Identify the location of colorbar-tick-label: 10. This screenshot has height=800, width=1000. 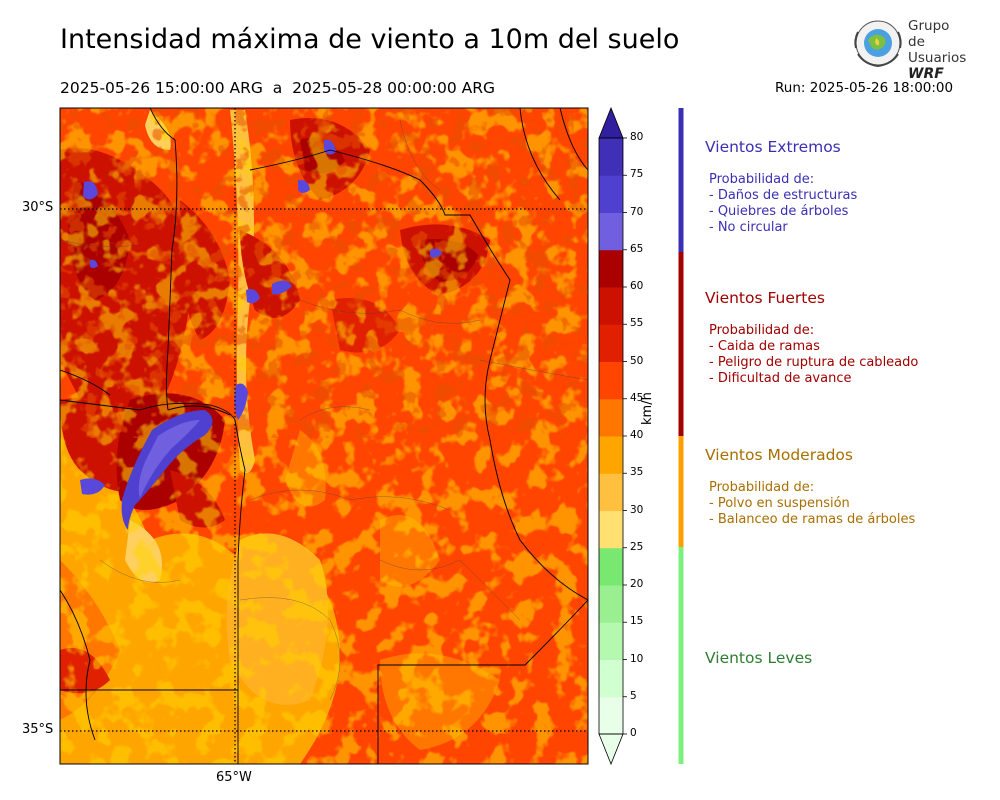
(637, 658).